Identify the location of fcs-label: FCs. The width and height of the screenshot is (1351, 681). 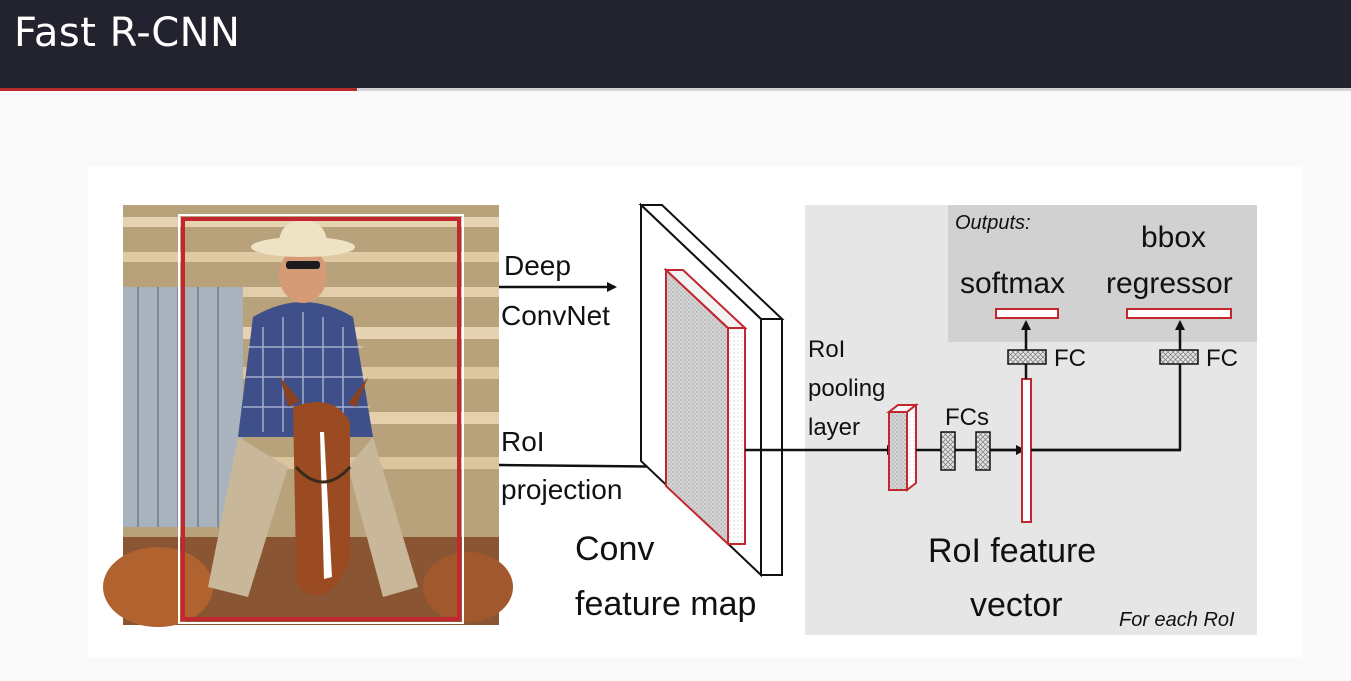
(967, 417).